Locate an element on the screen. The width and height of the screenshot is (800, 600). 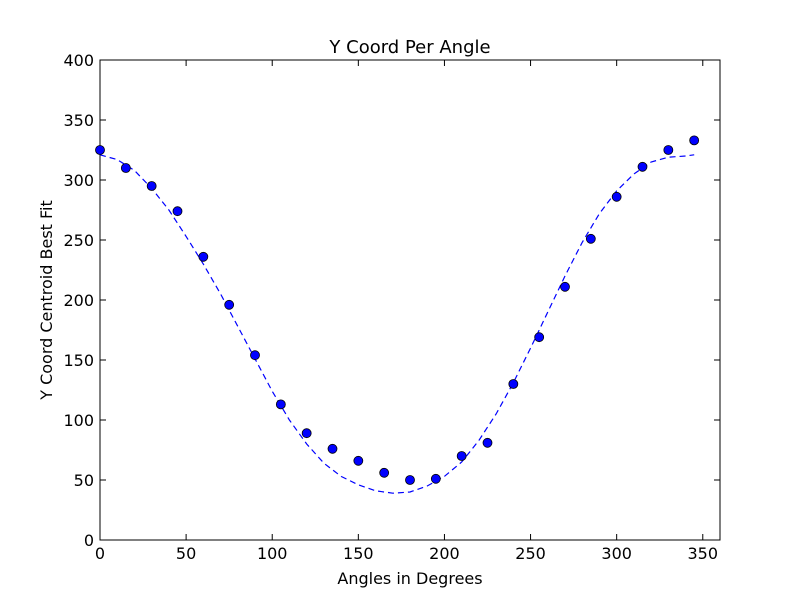
y-tick-label: 150 is located at coordinates (78, 360).